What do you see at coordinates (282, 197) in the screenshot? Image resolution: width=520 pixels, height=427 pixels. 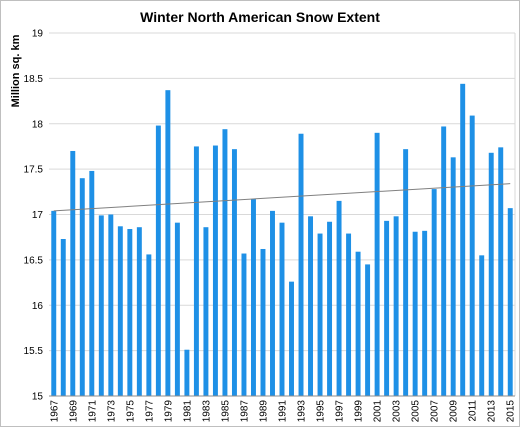 I see `trendline` at bounding box center [282, 197].